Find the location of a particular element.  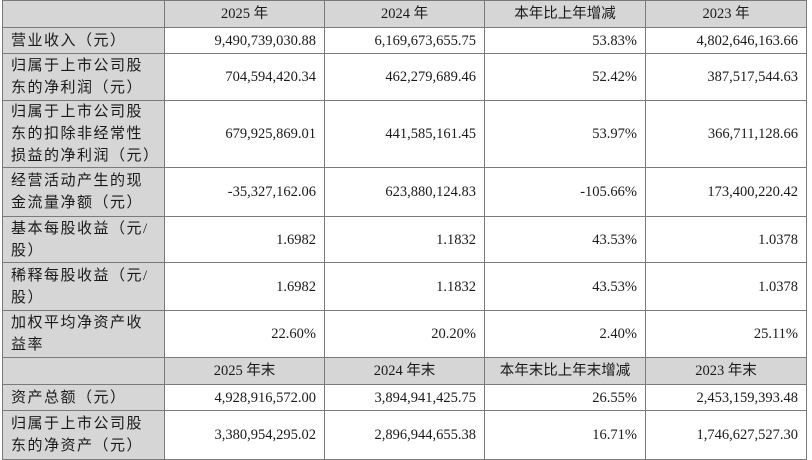

row-label: 归属于上市公司股东的净利润（元） is located at coordinates (83, 77).